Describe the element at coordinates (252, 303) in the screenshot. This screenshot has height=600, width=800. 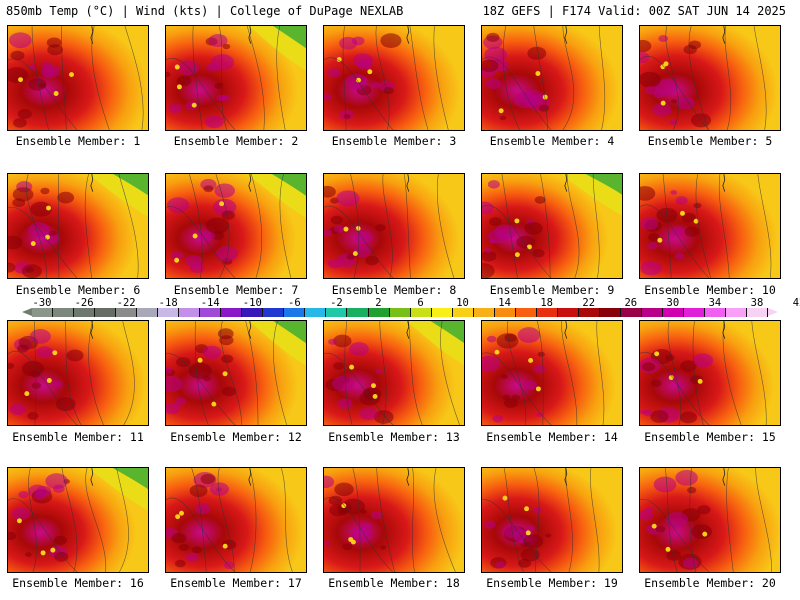
I see `colorbar-tick-label: -10` at that location.